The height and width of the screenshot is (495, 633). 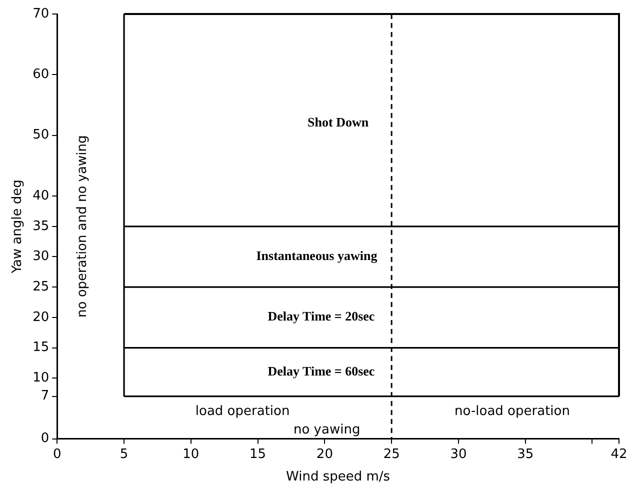 What do you see at coordinates (41, 256) in the screenshot?
I see `y-tick-label: 30` at bounding box center [41, 256].